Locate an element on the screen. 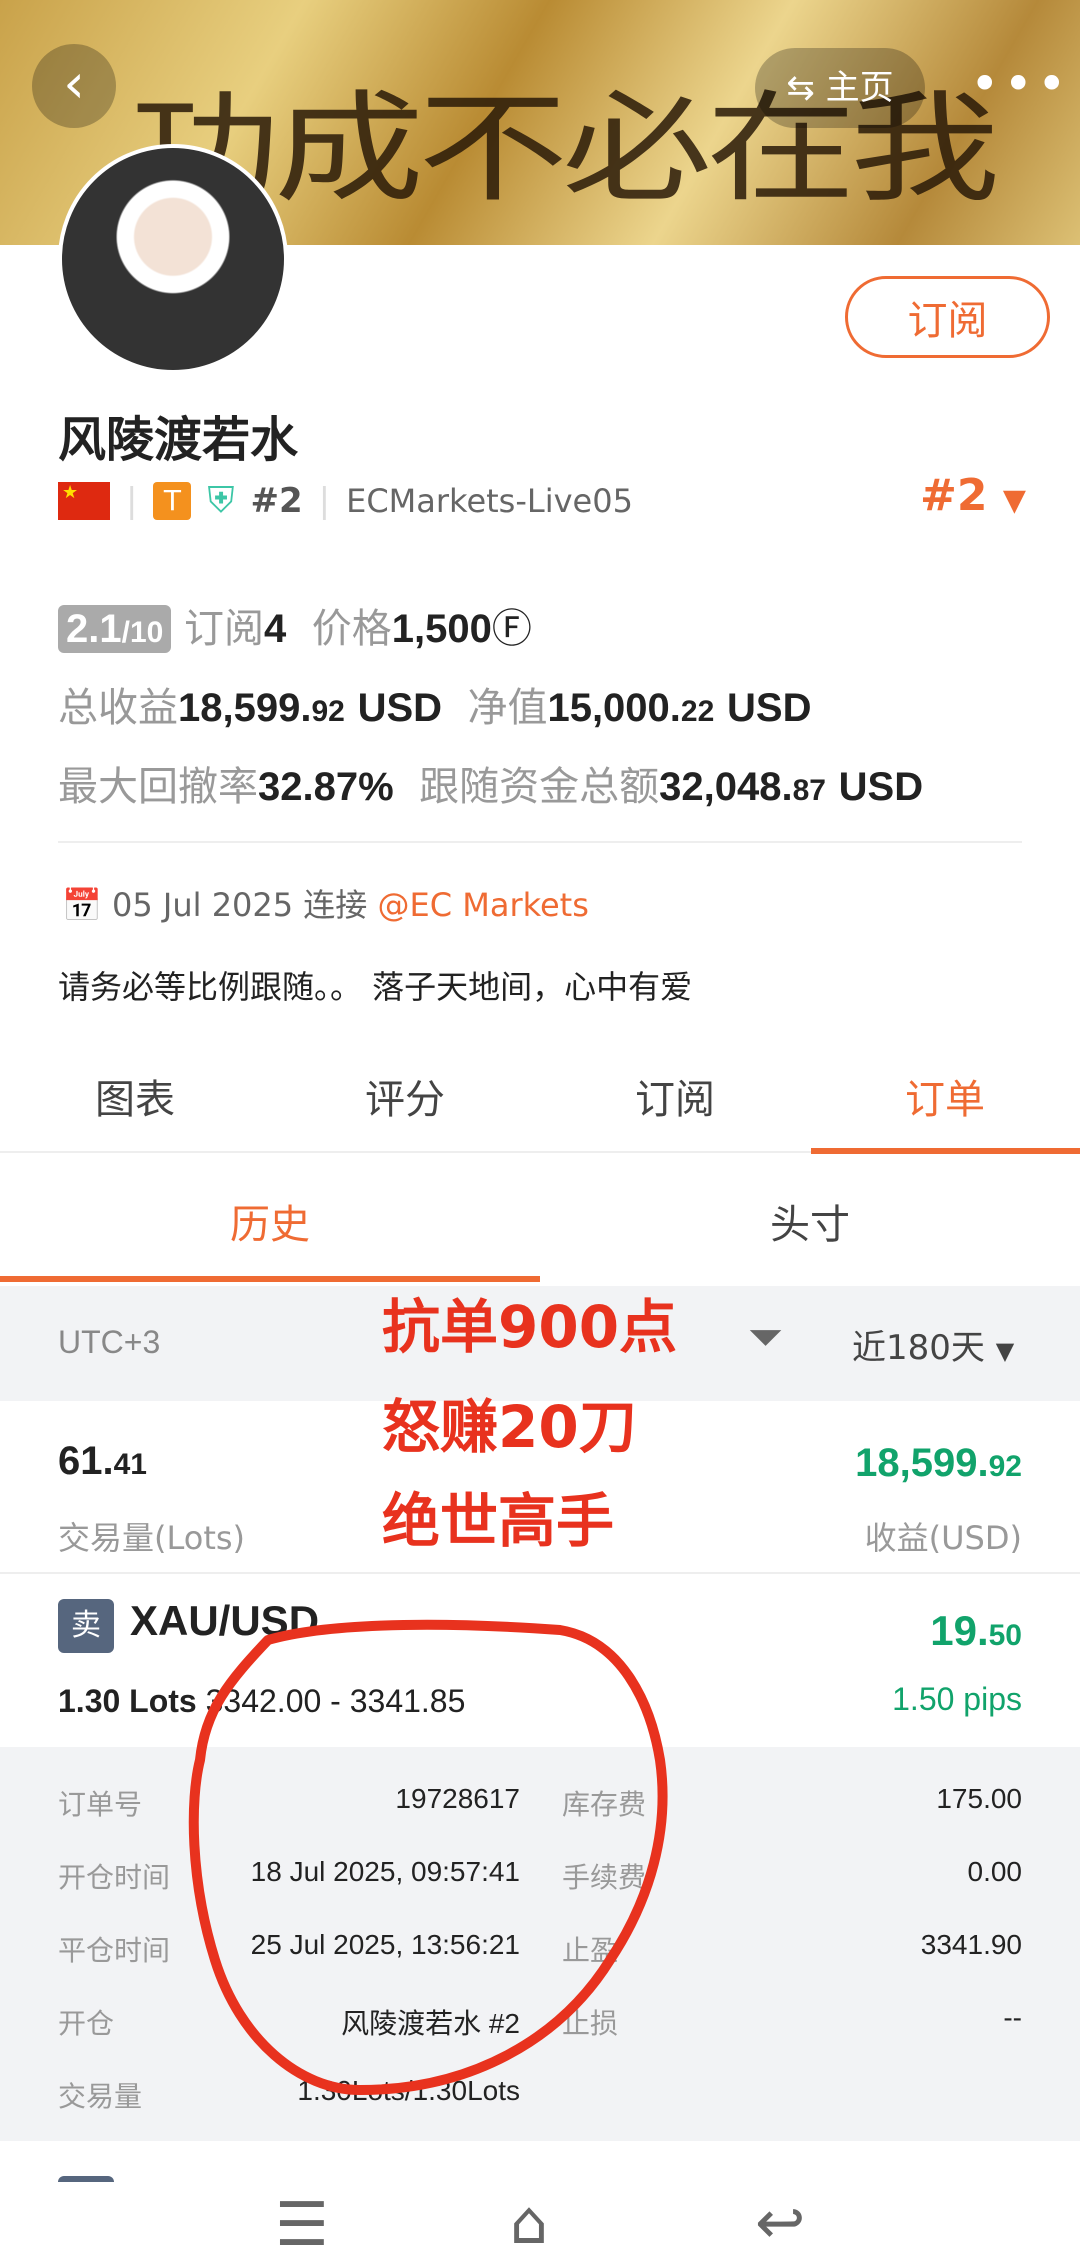  detail-value: 18 Jul 2025, 09:57:41 is located at coordinates (385, 1871).